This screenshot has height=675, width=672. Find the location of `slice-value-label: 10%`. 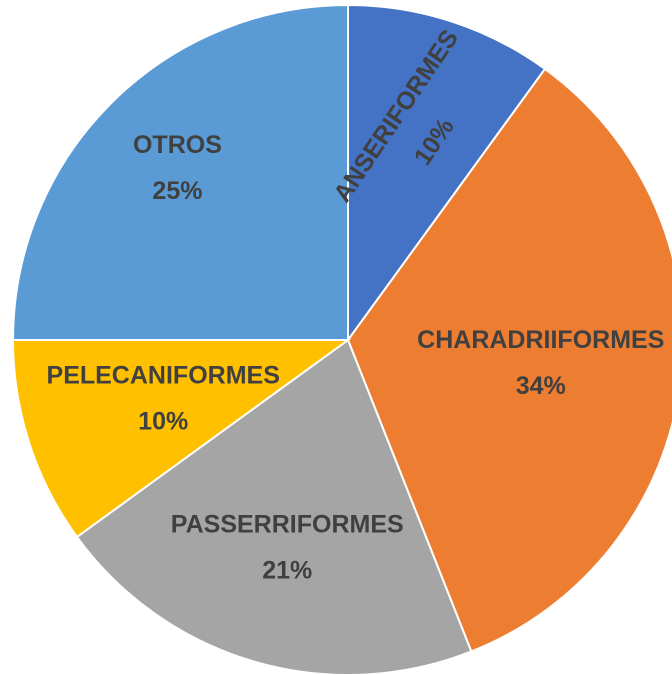

slice-value-label: 10% is located at coordinates (163, 422).